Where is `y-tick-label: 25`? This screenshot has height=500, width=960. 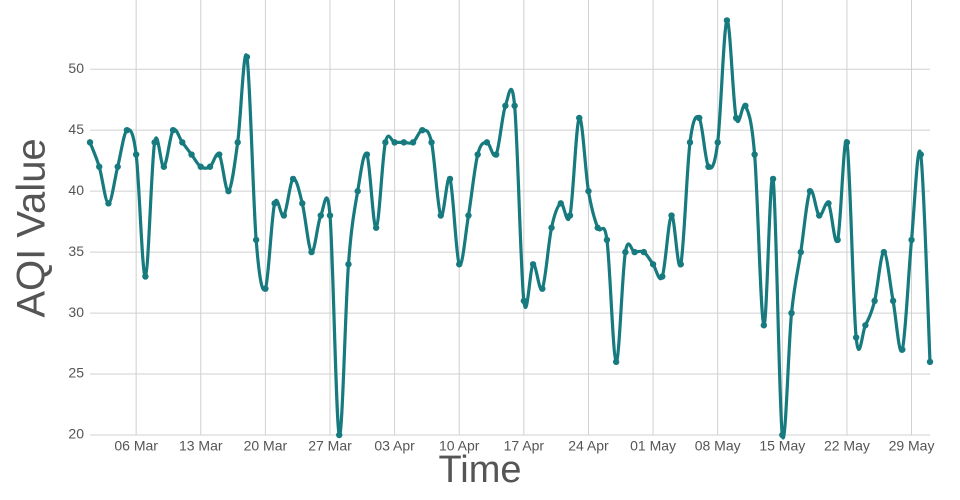 y-tick-label: 25 is located at coordinates (76, 373).